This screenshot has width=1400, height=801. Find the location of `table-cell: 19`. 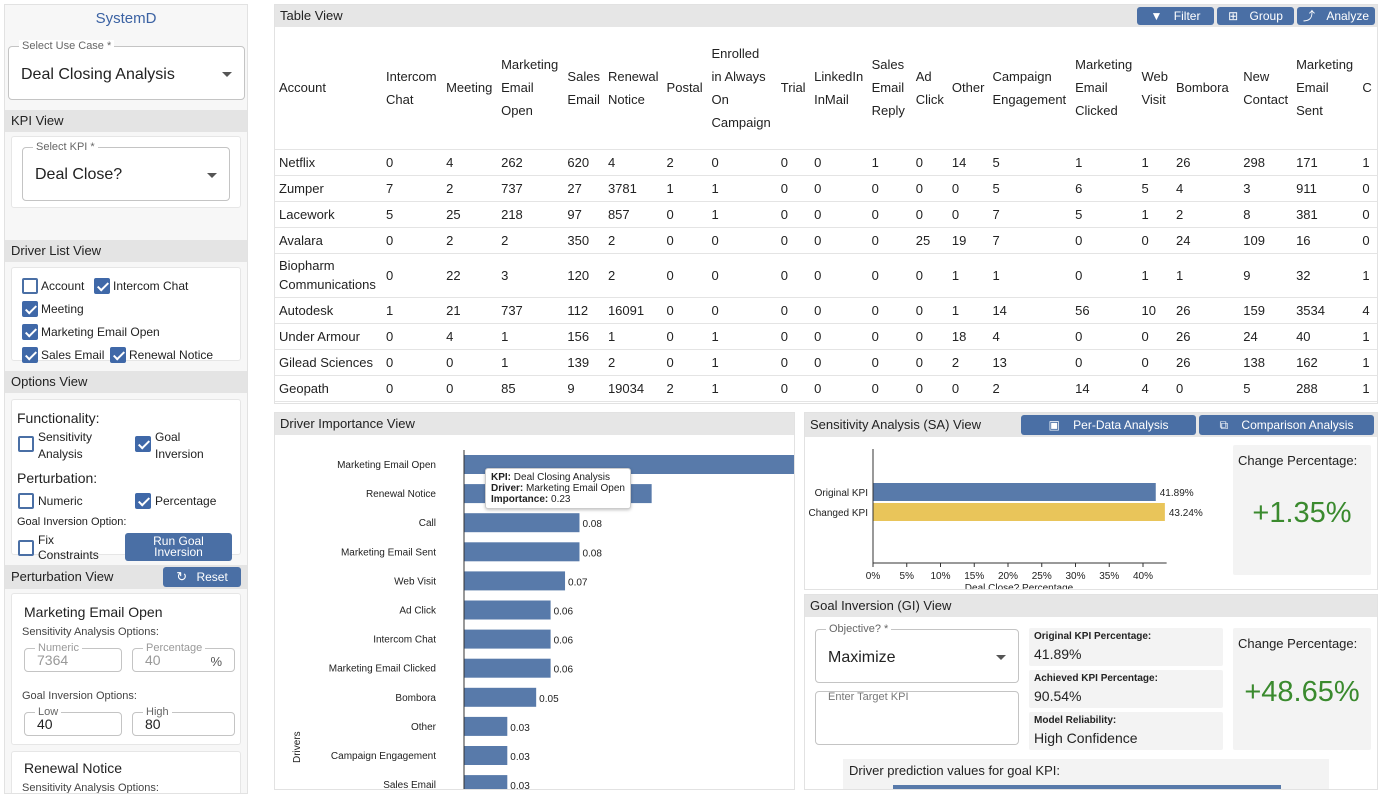

table-cell: 19 is located at coordinates (968, 239).